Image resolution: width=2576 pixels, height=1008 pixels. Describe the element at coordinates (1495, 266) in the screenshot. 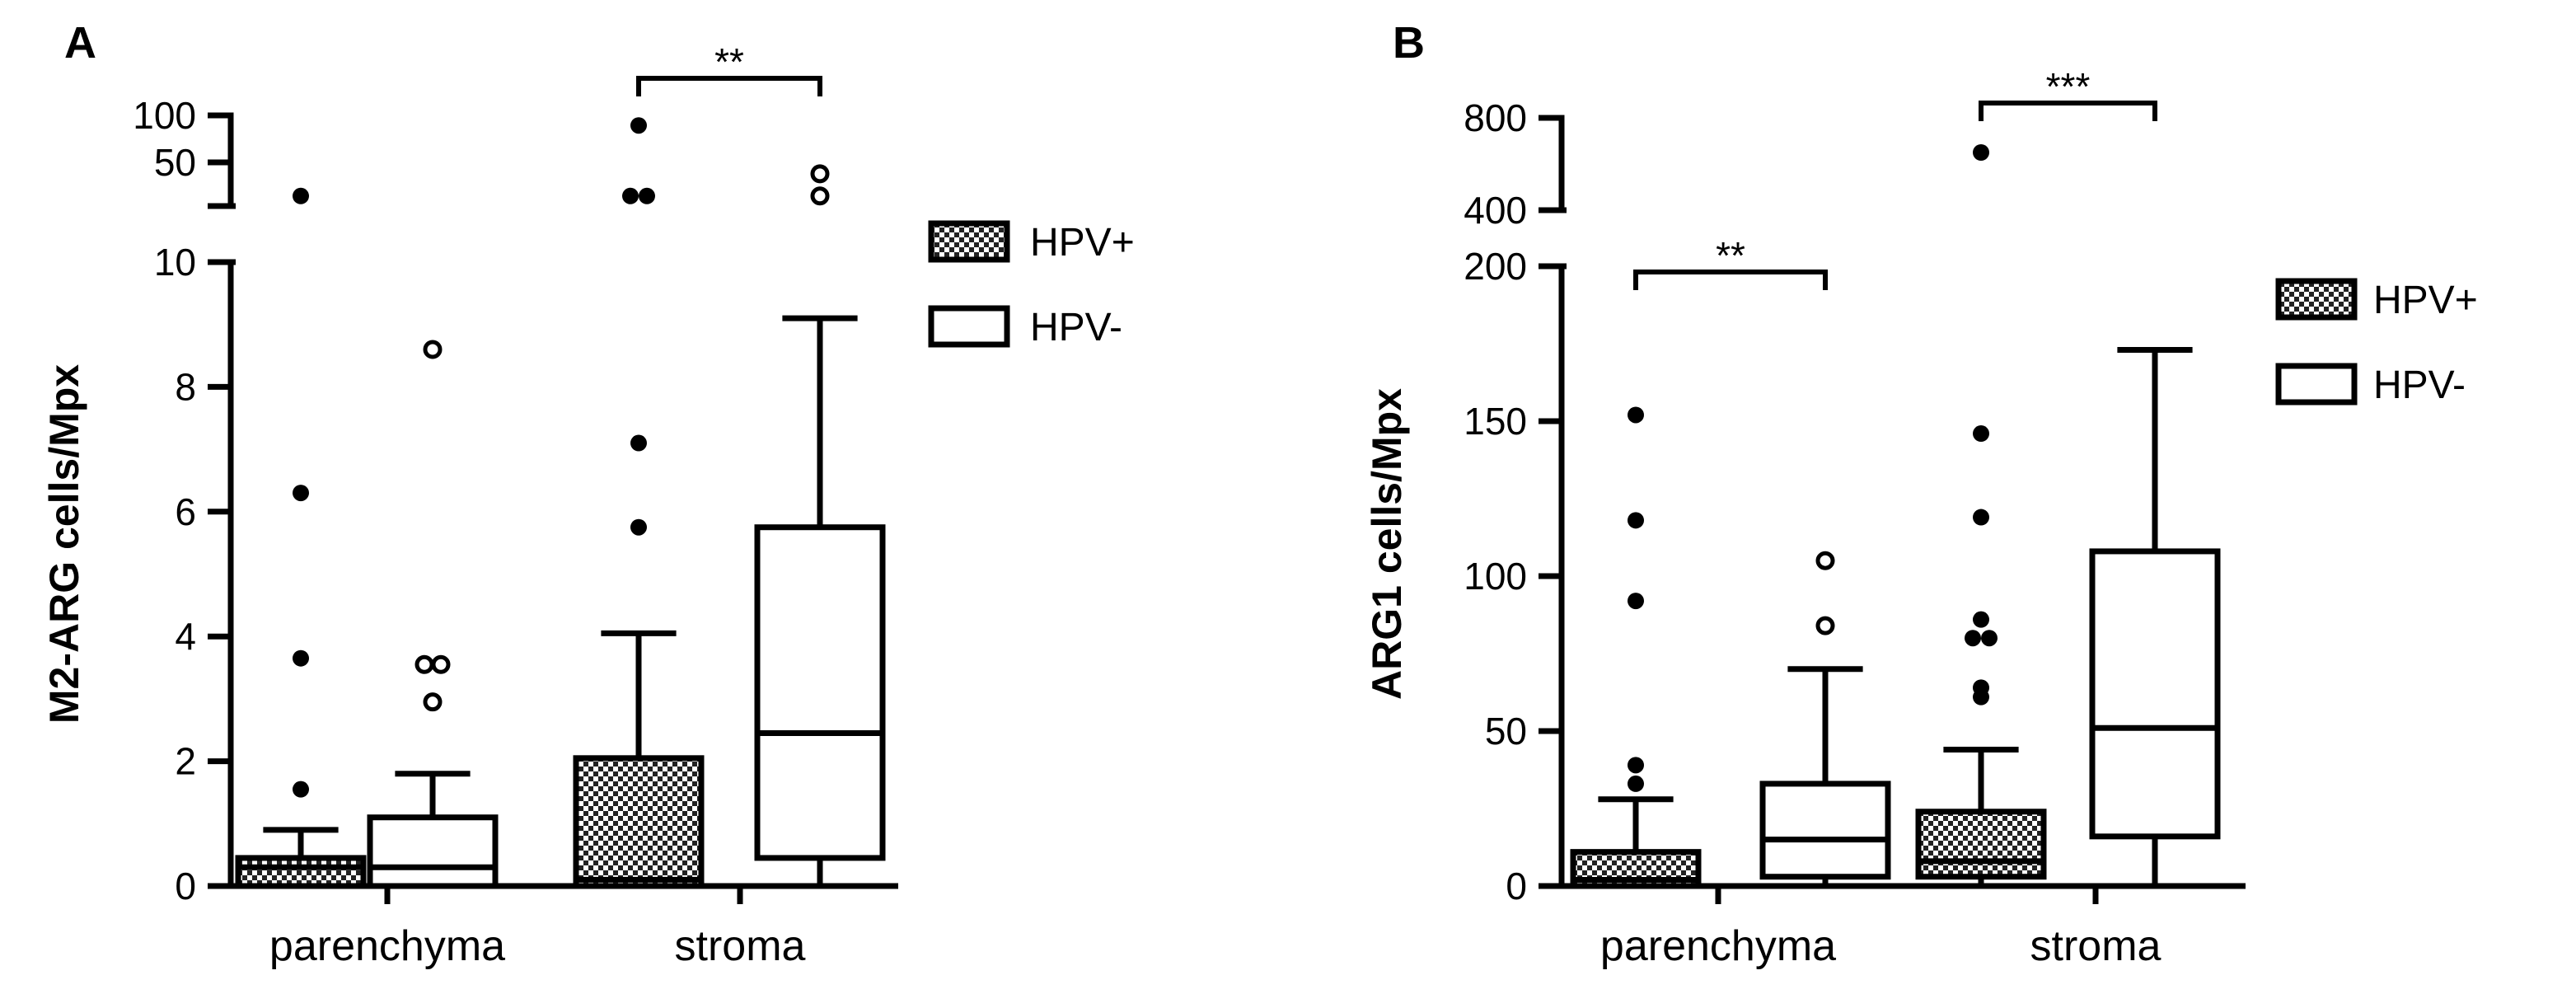

I see `y-tick-label: 200` at that location.